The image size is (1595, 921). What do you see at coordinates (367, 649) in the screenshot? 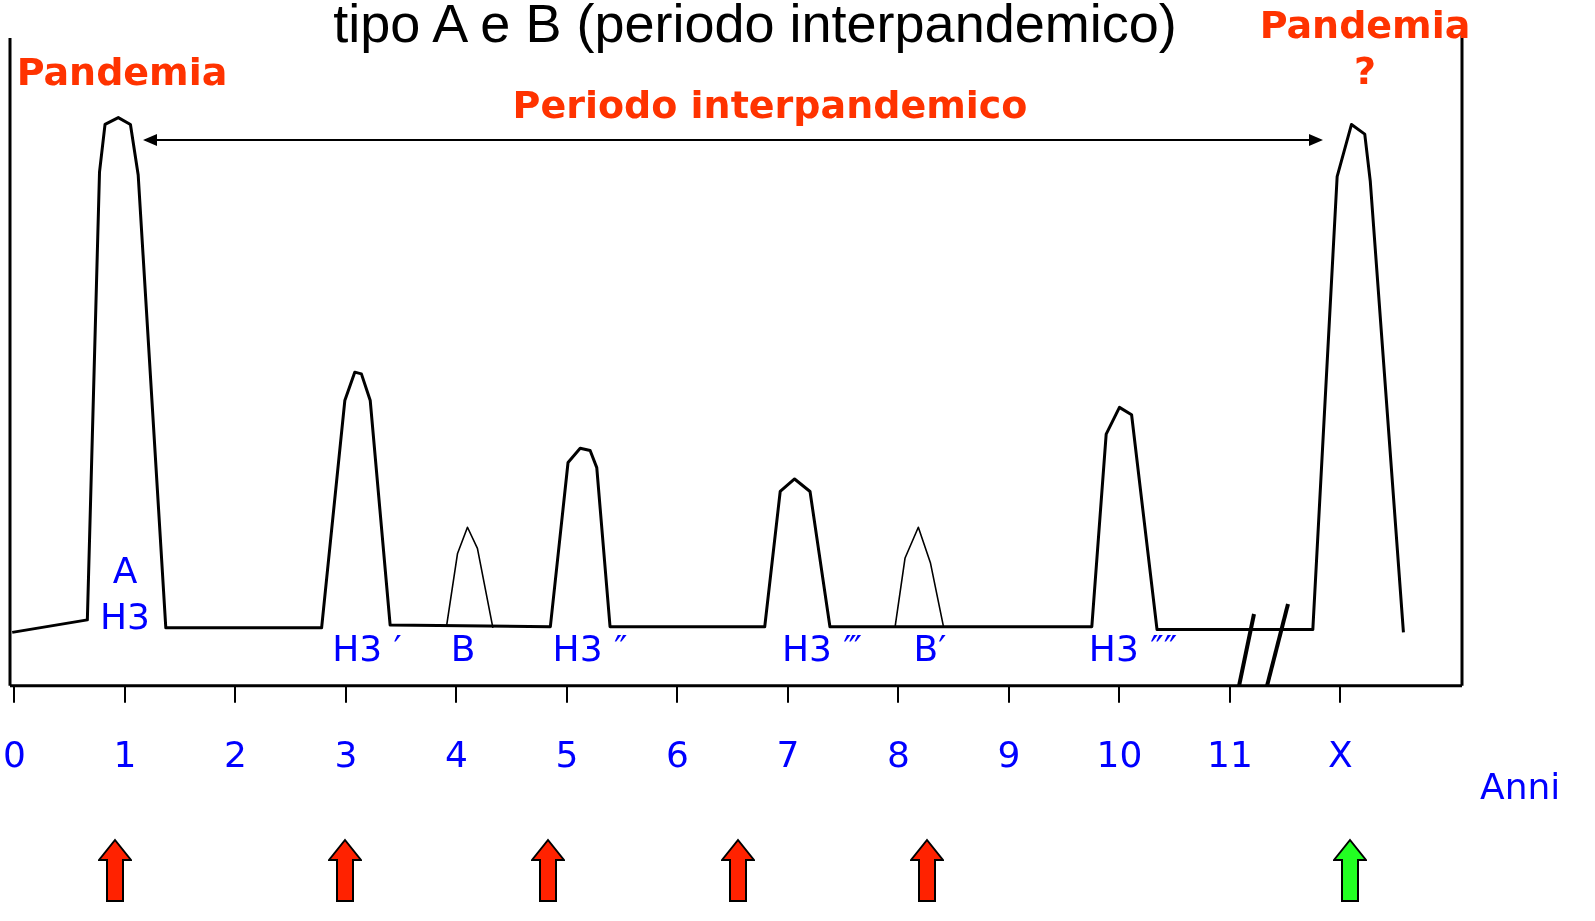
I see `annotation: H3 ′` at bounding box center [367, 649].